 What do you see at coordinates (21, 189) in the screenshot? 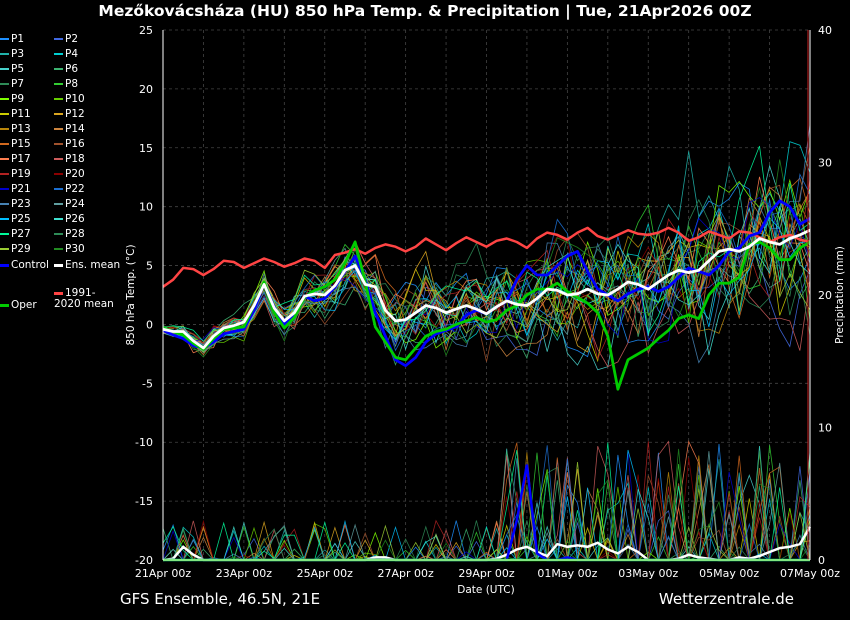
I see `legend-label: P21` at bounding box center [21, 189].